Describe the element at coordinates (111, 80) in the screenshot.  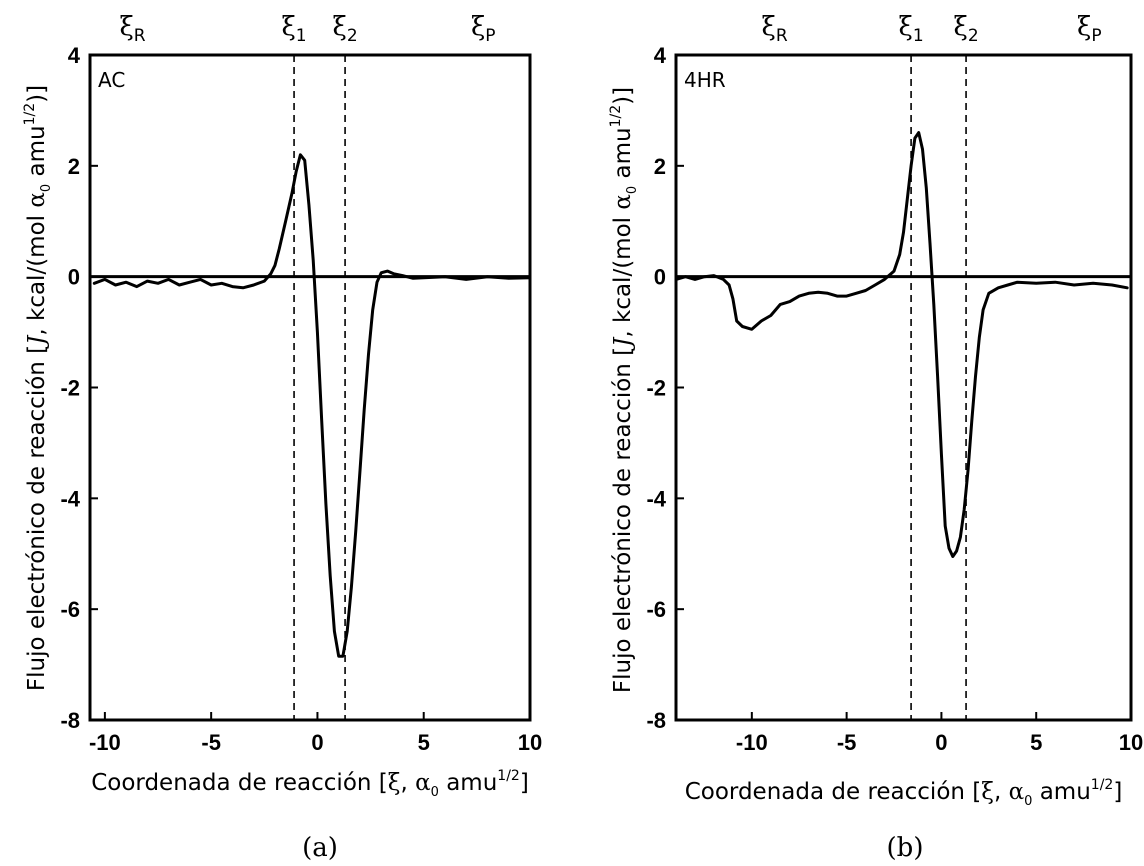
I see `panel-label: AC` at that location.